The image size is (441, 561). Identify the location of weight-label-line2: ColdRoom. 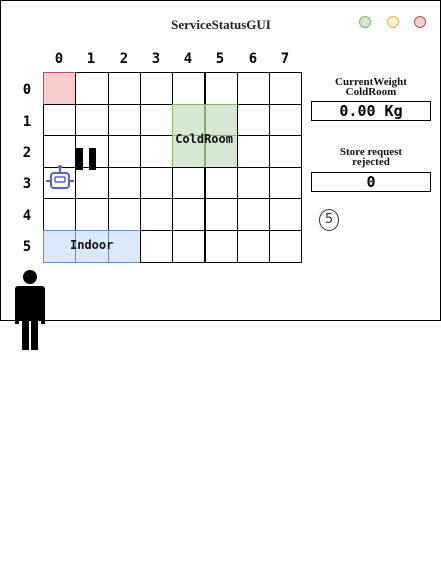
(371, 92).